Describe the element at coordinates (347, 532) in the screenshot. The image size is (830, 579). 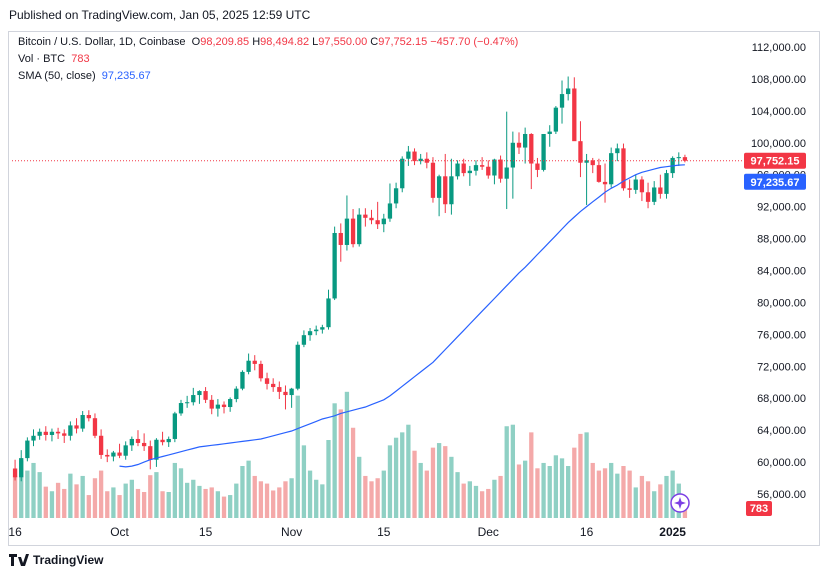
I see `time-axis: 16 Oct 15 Nov 15 Dec 16 2025` at that location.